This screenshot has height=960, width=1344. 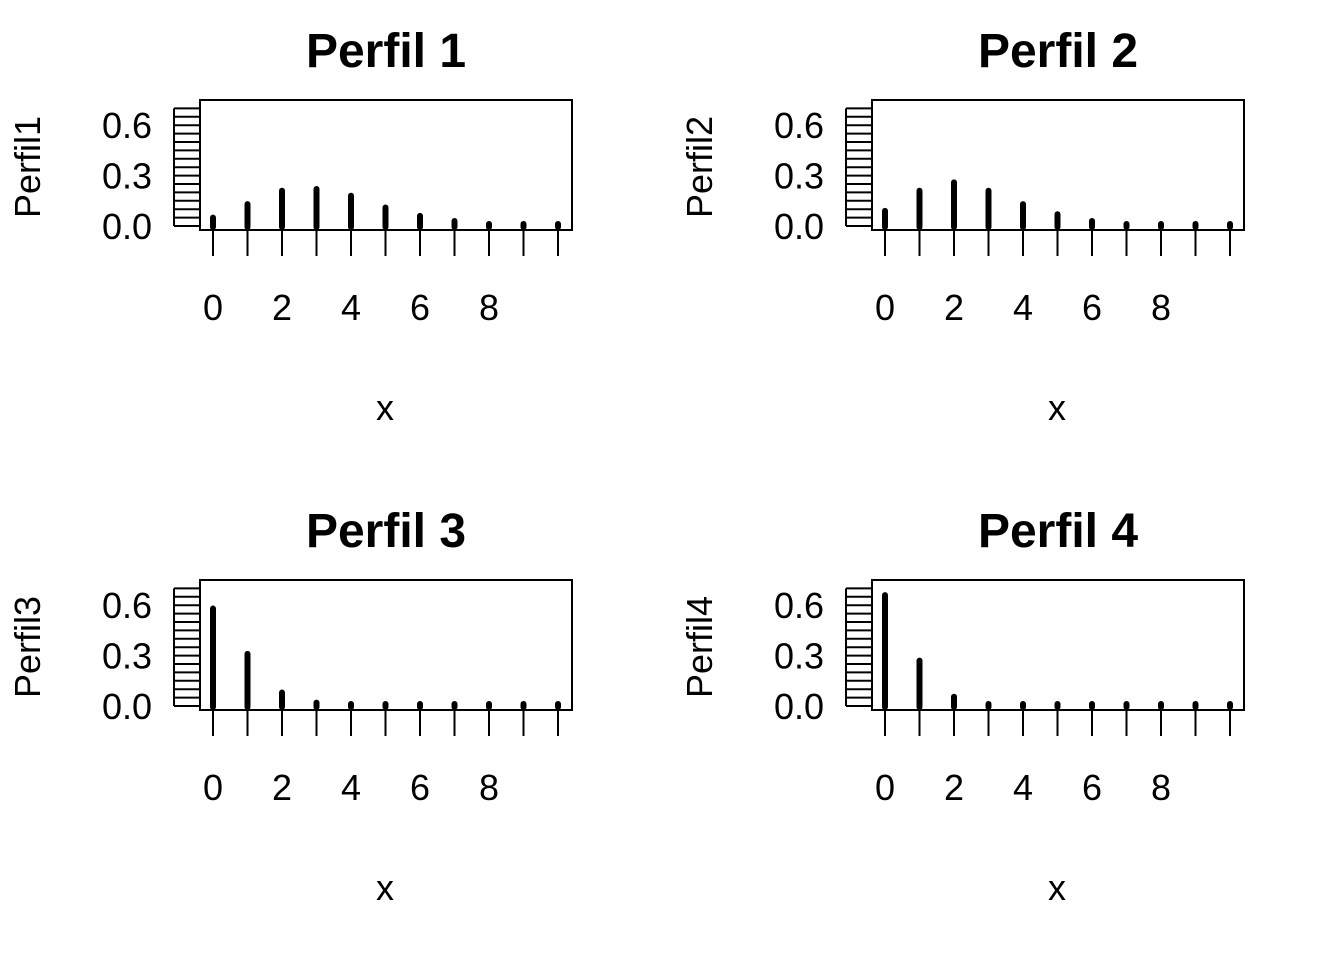 What do you see at coordinates (27, 167) in the screenshot?
I see `y-axis-label: Perfil1` at bounding box center [27, 167].